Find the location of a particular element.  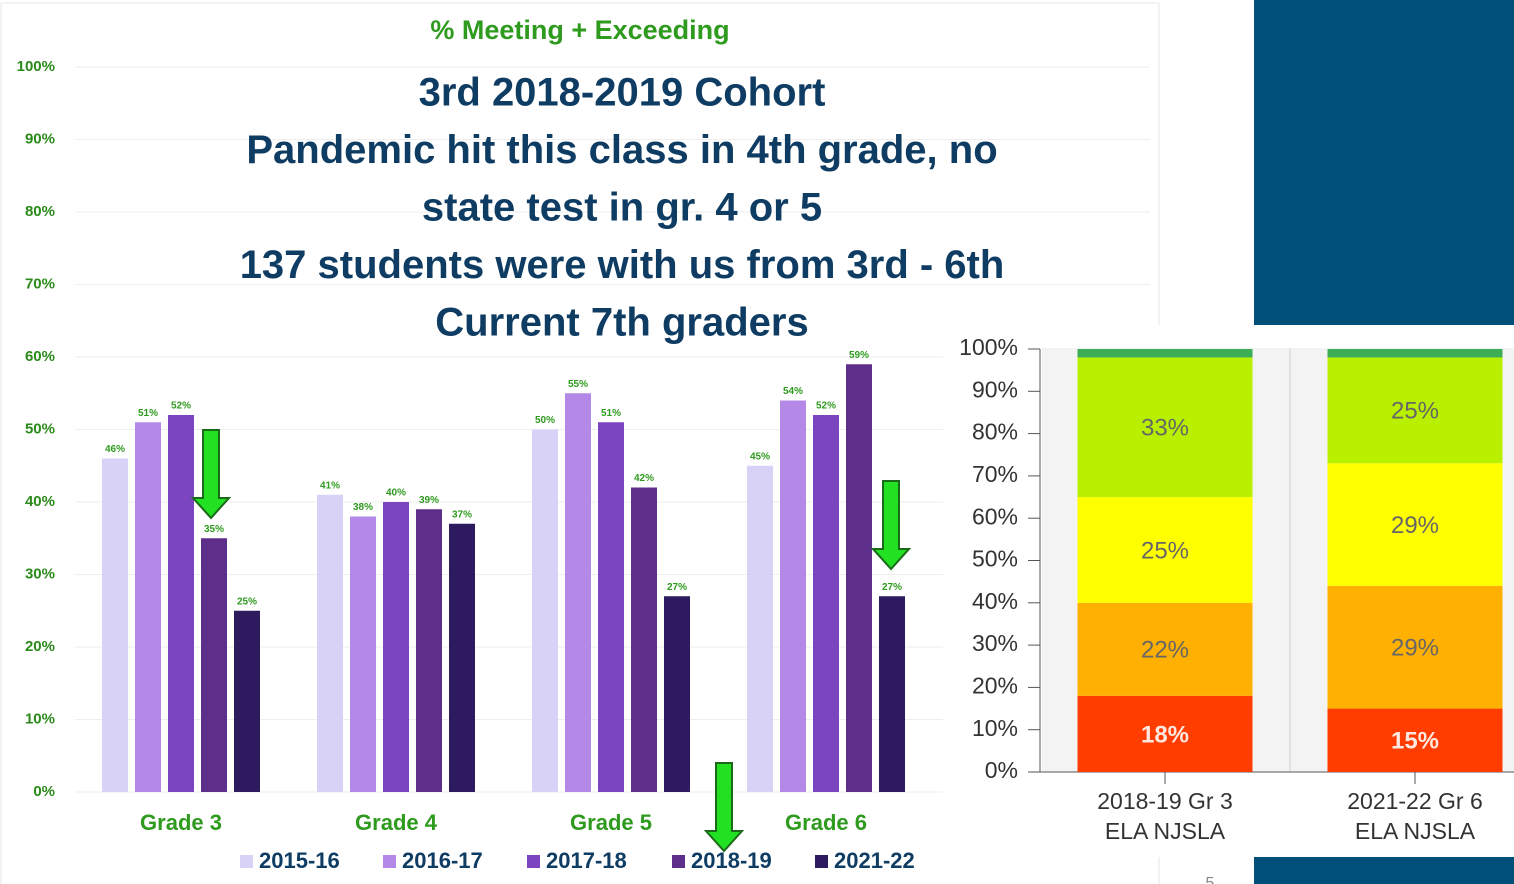

chart-title: % Meeting + Exceeding is located at coordinates (579, 30).